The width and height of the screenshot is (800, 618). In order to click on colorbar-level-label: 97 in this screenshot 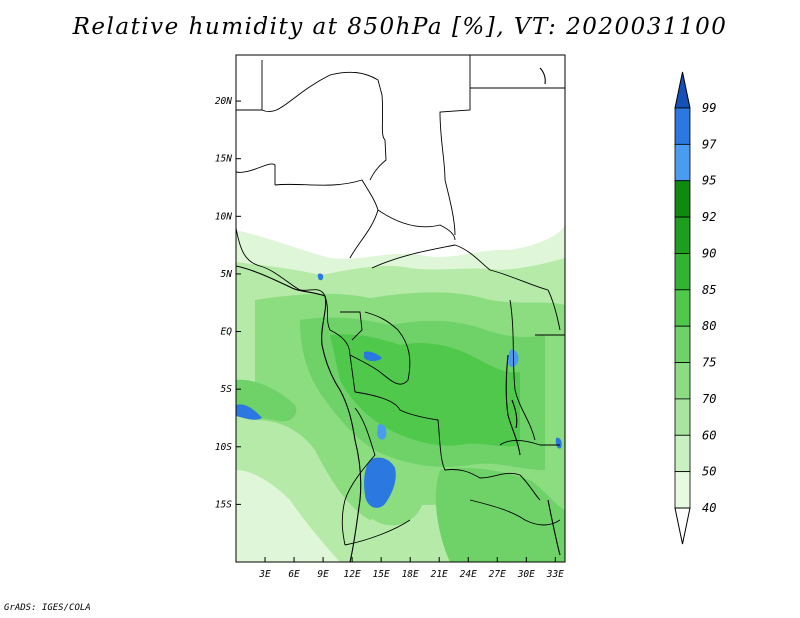, I will do `click(709, 144)`.